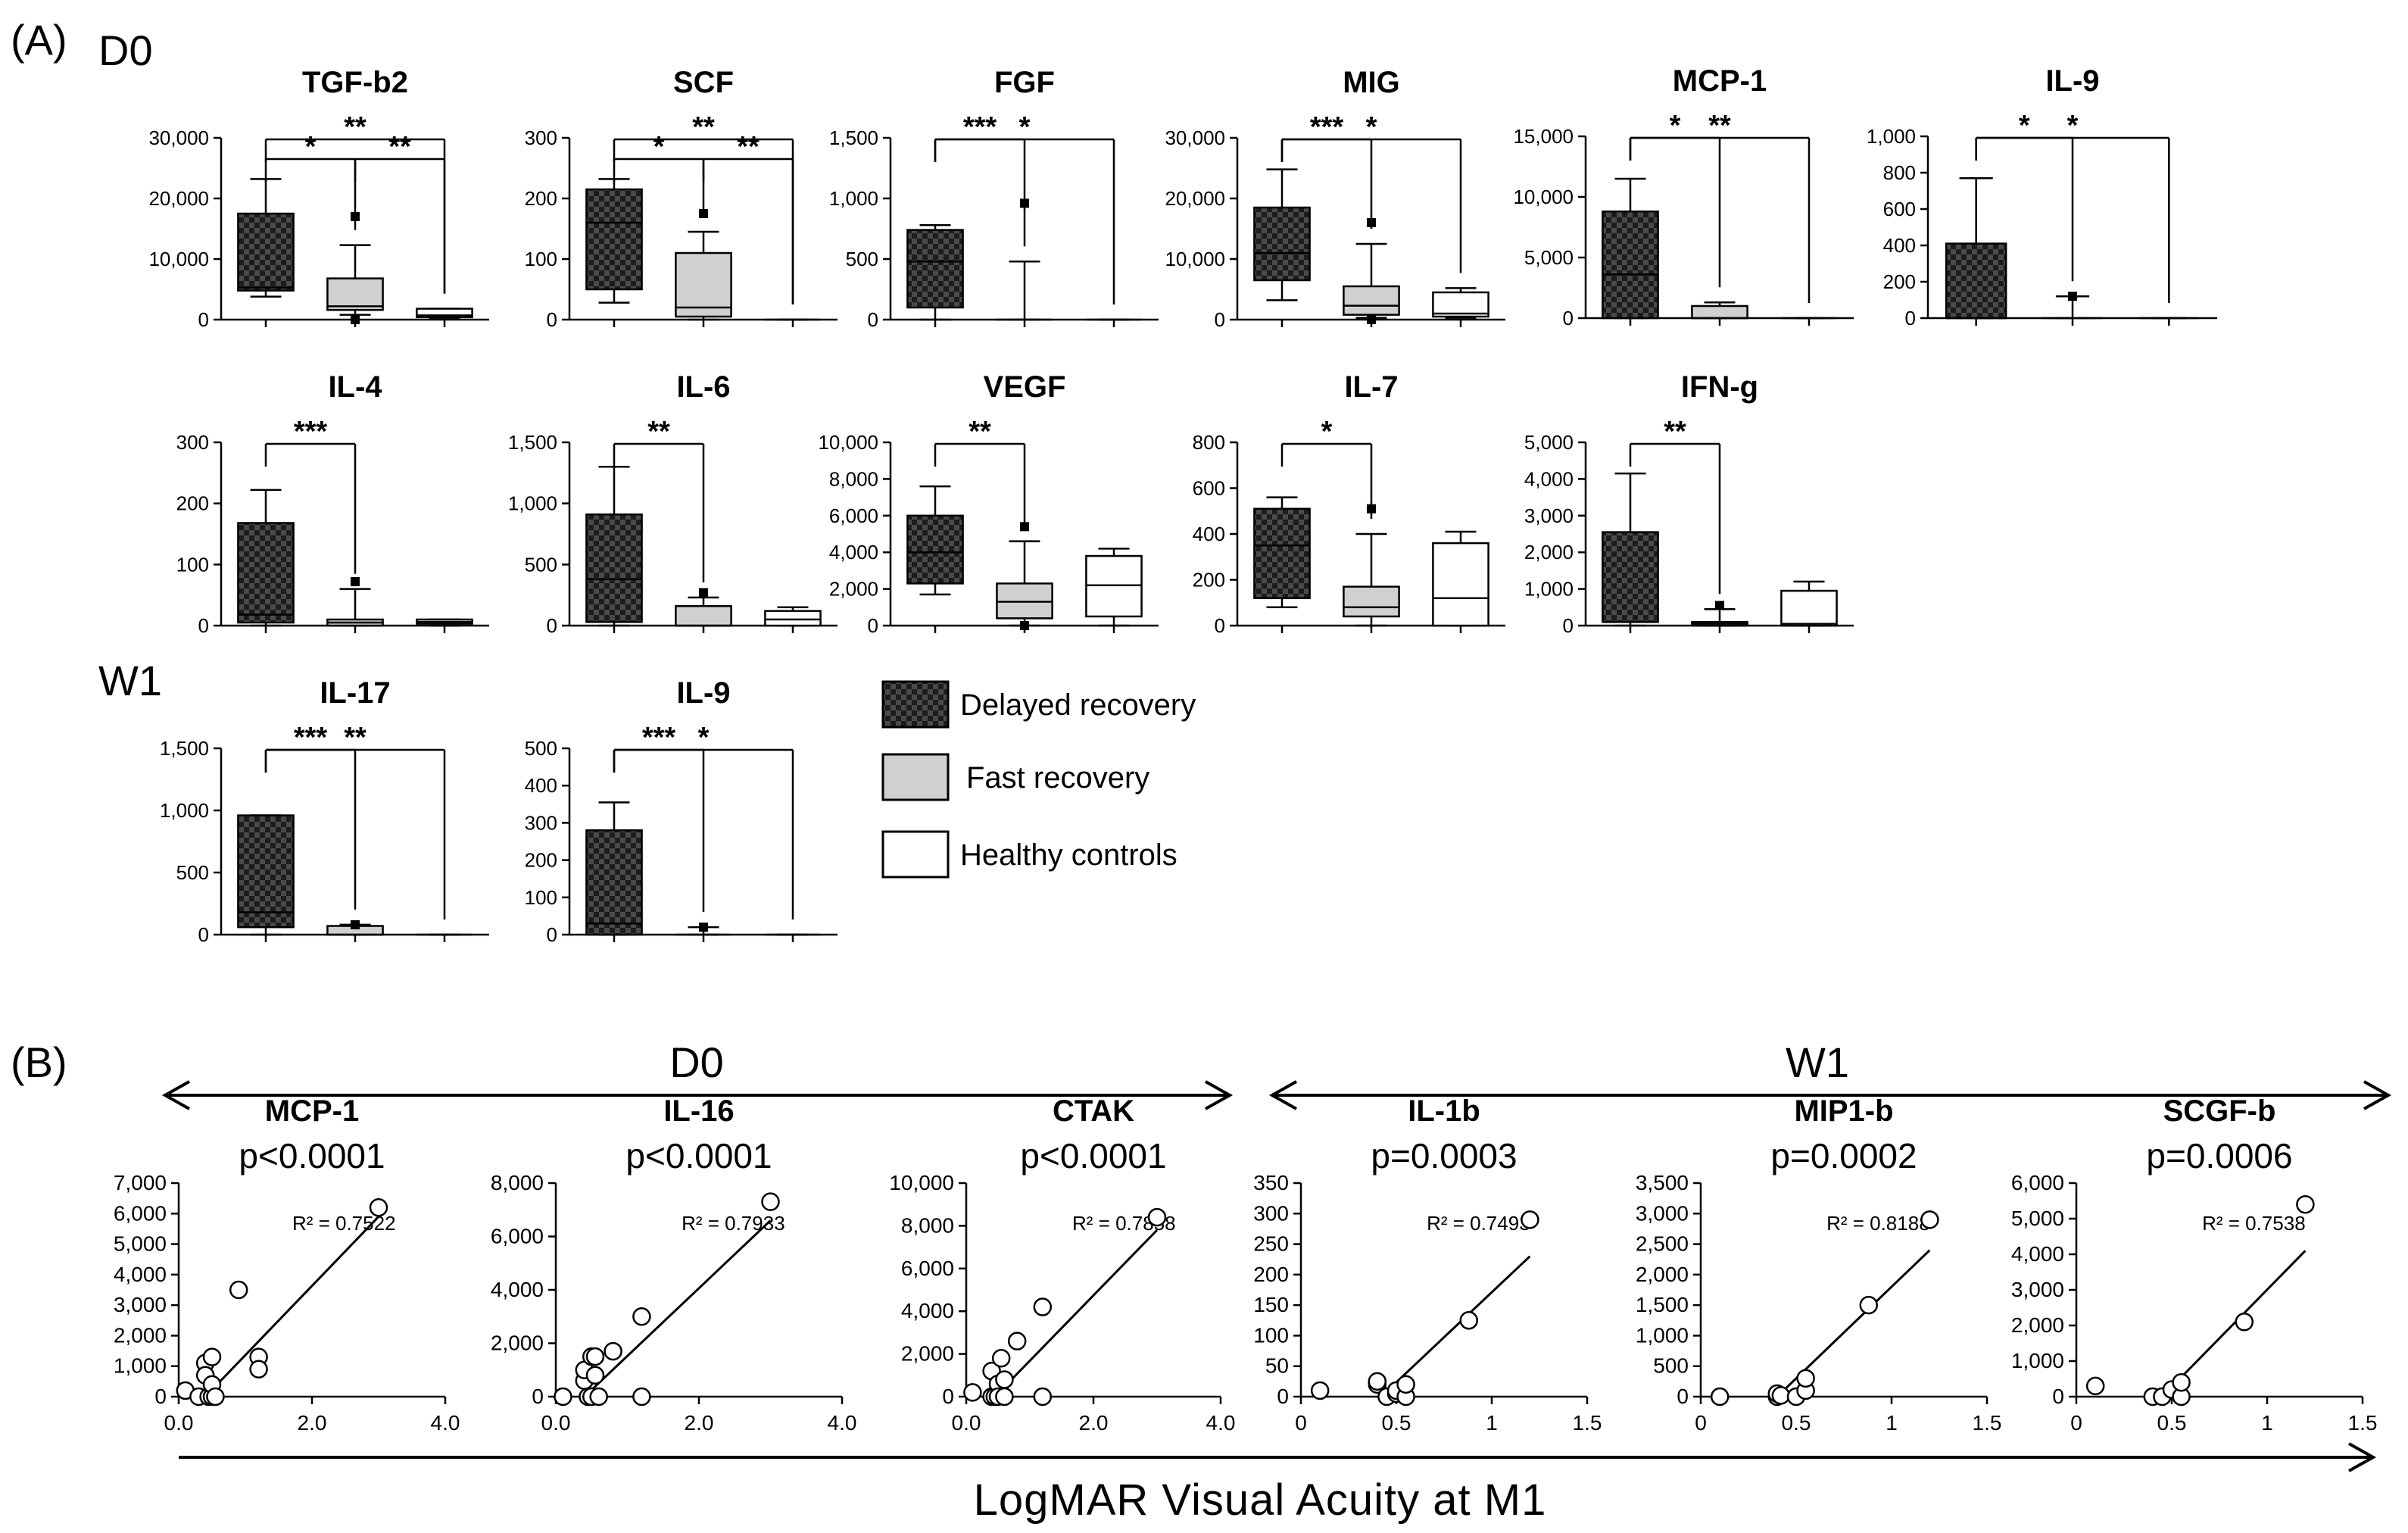  I want to click on b-ctak-ytick-label: 6,000, so click(927, 1268).